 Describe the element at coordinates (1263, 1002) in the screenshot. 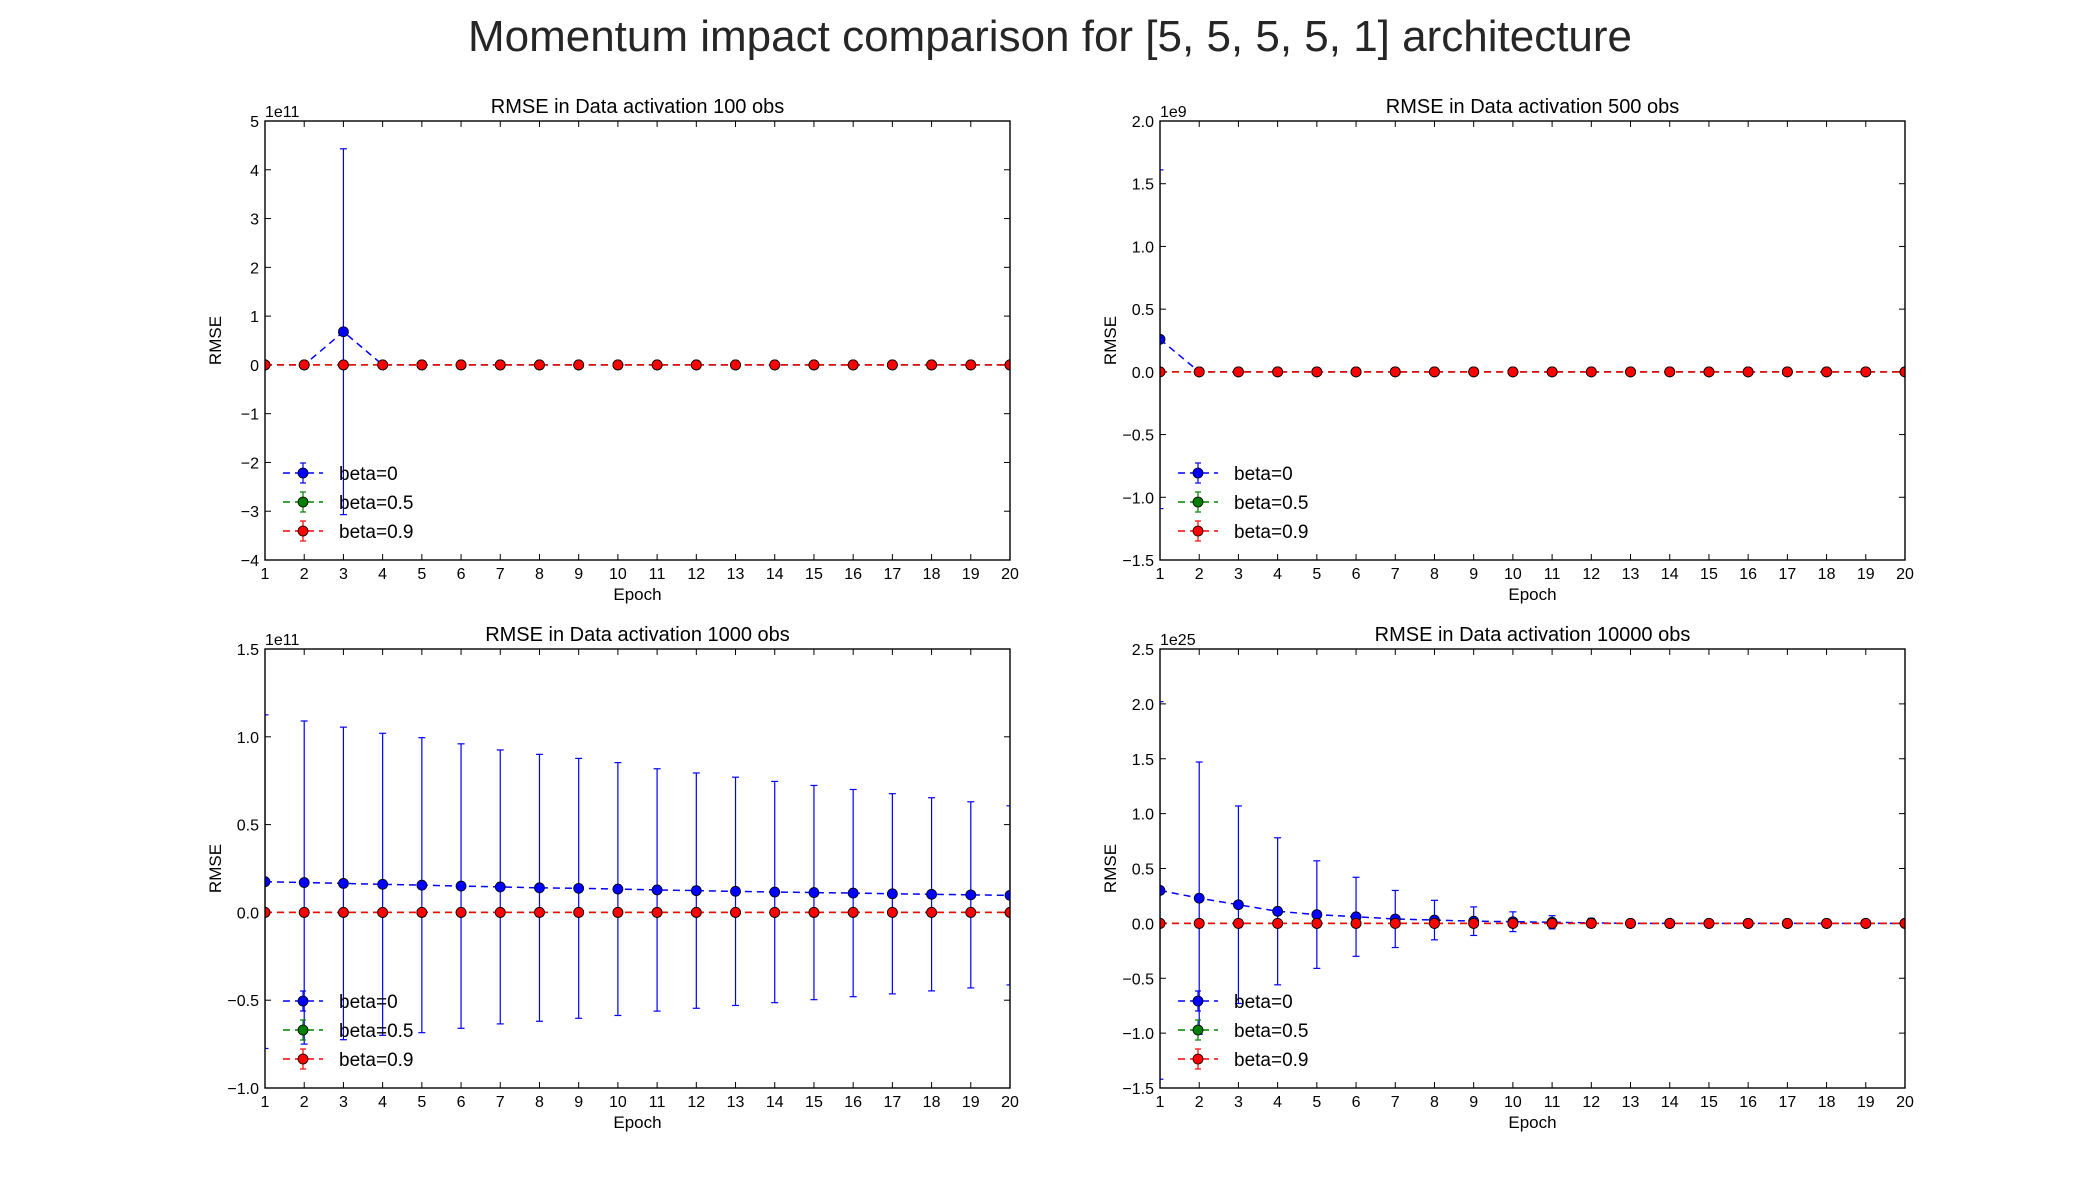

I see `legend-label: beta=0` at that location.